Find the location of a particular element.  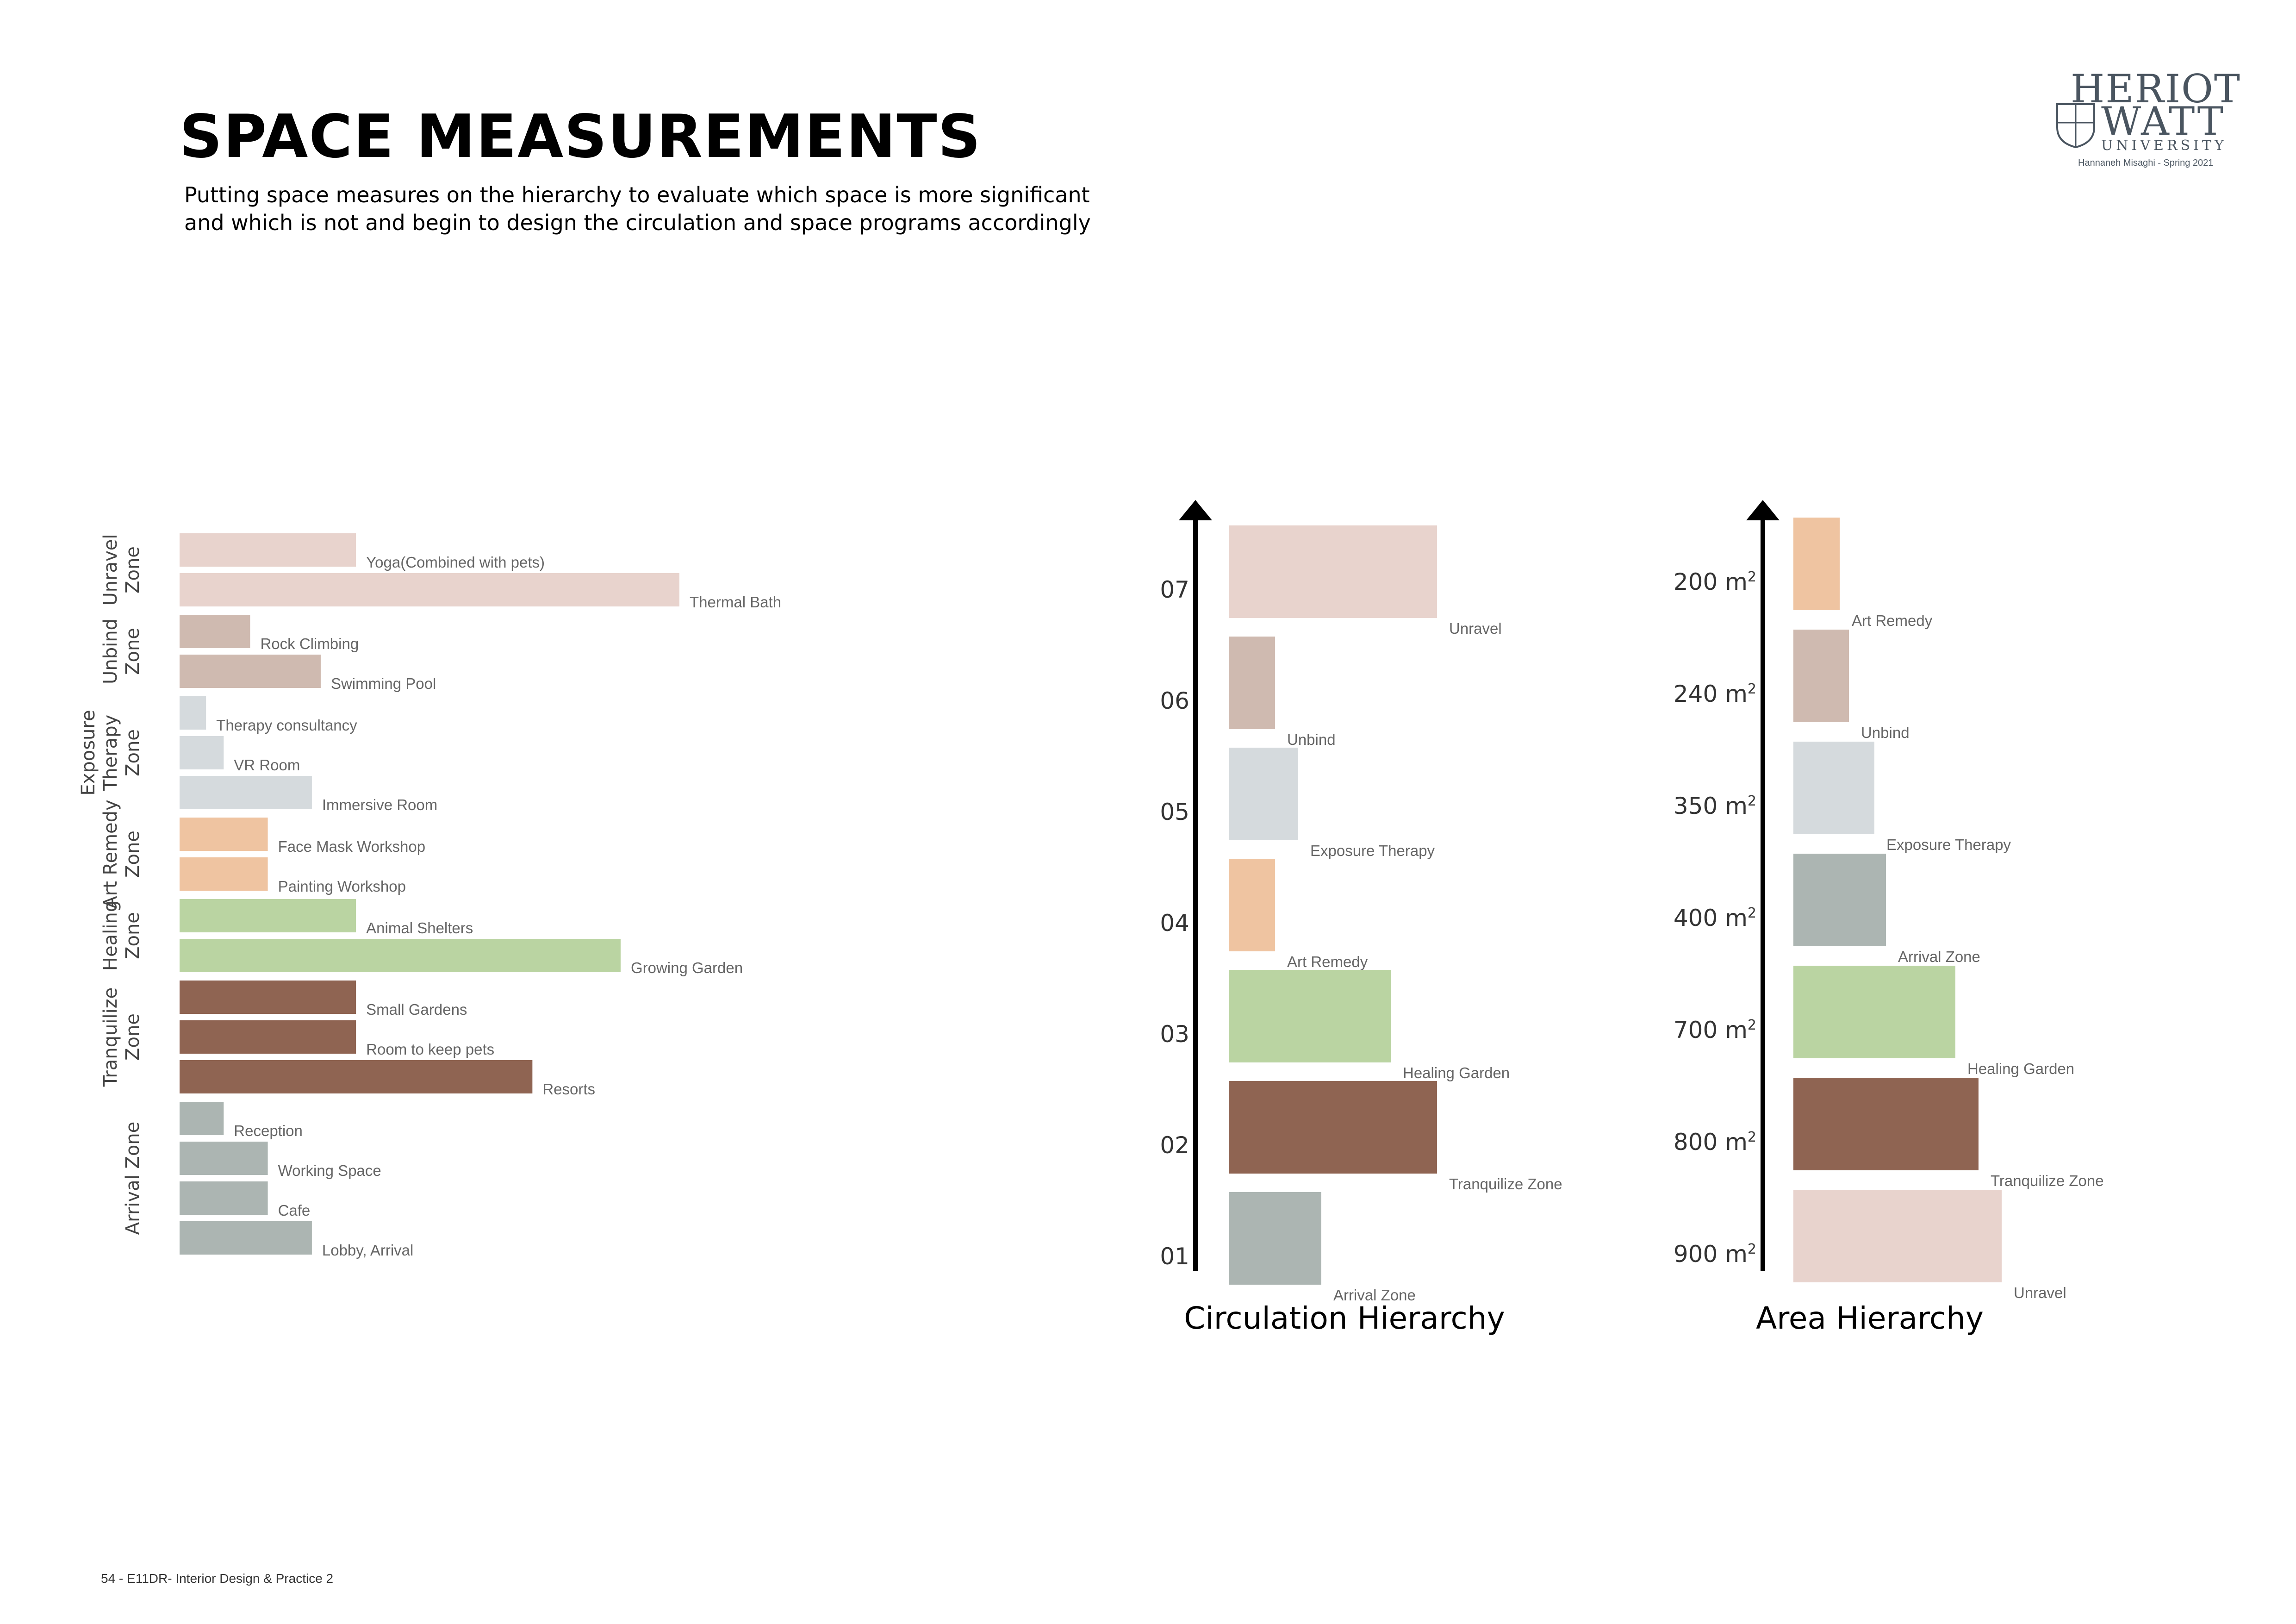

crest-icon is located at coordinates (2075, 125).